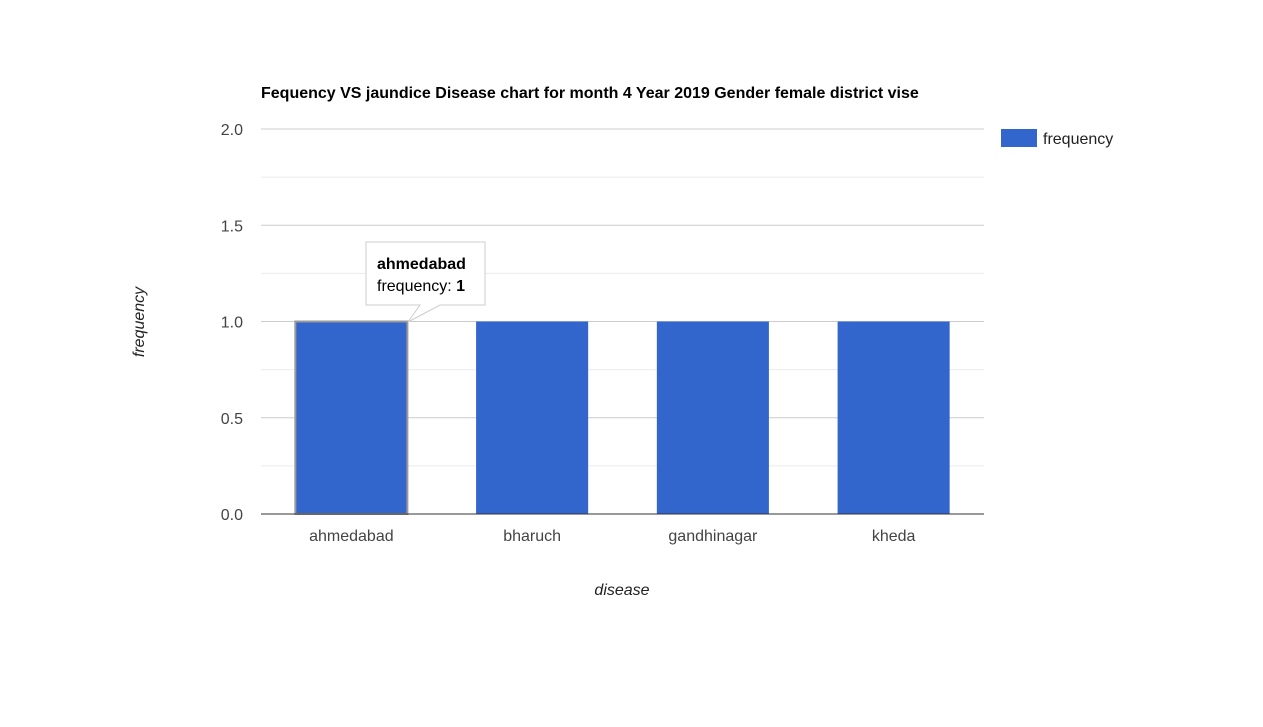  I want to click on tooltip-body: frequency: 1, so click(421, 286).